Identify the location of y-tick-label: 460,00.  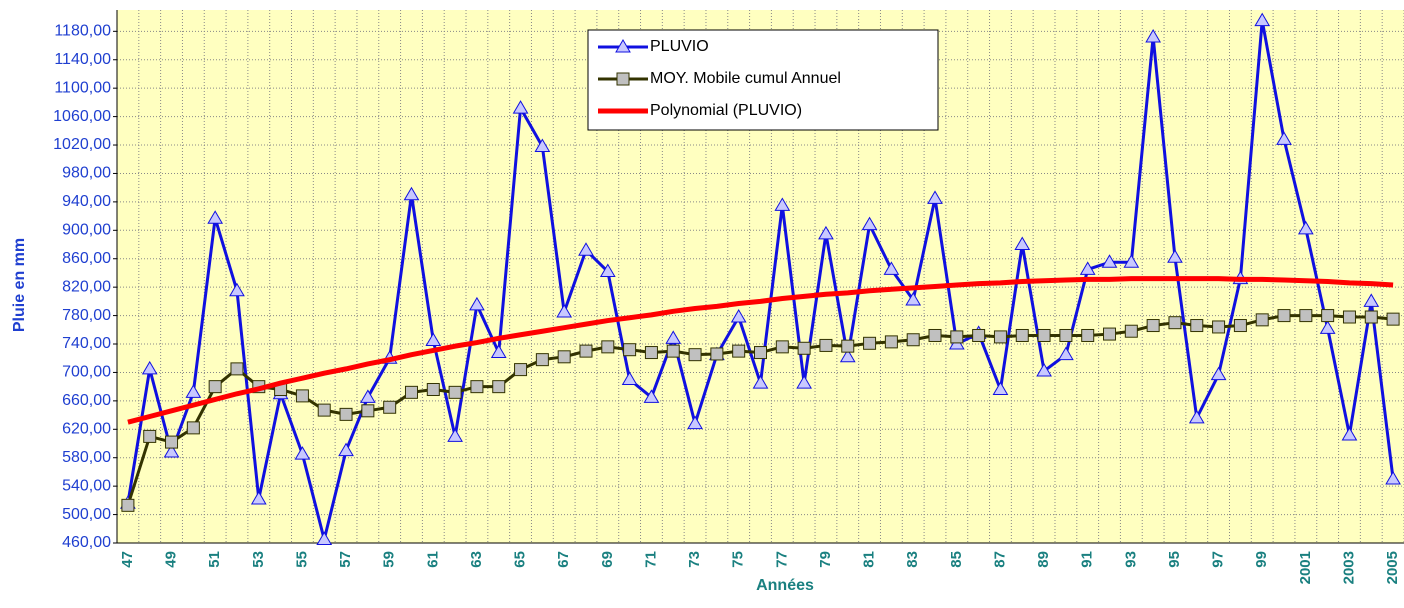
(86, 542).